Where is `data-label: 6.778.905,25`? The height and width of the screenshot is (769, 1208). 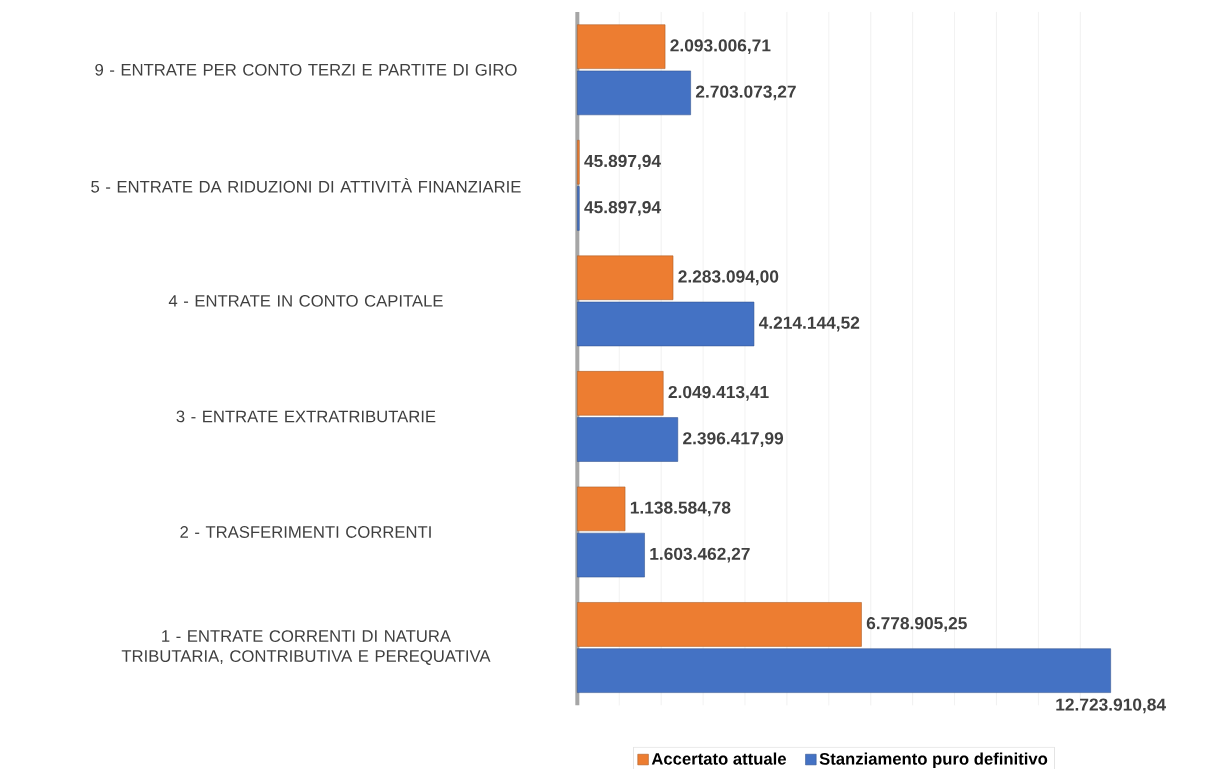 data-label: 6.778.905,25 is located at coordinates (916, 624).